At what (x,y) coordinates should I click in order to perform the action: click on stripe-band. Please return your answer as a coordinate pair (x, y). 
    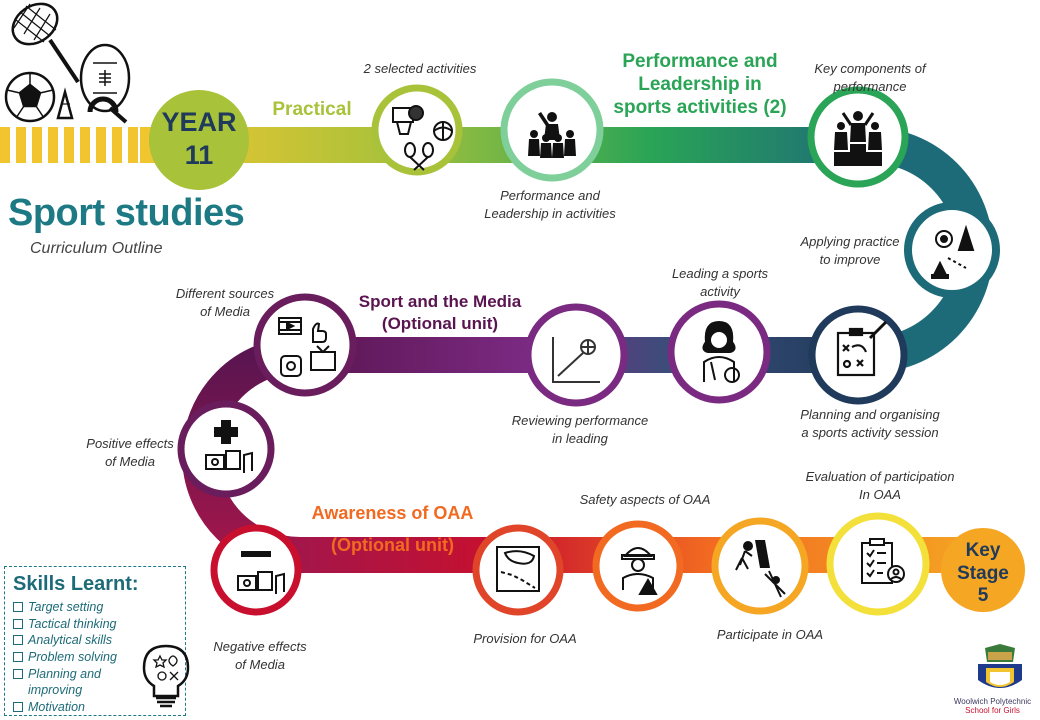
    Looking at the image, I should click on (69, 145).